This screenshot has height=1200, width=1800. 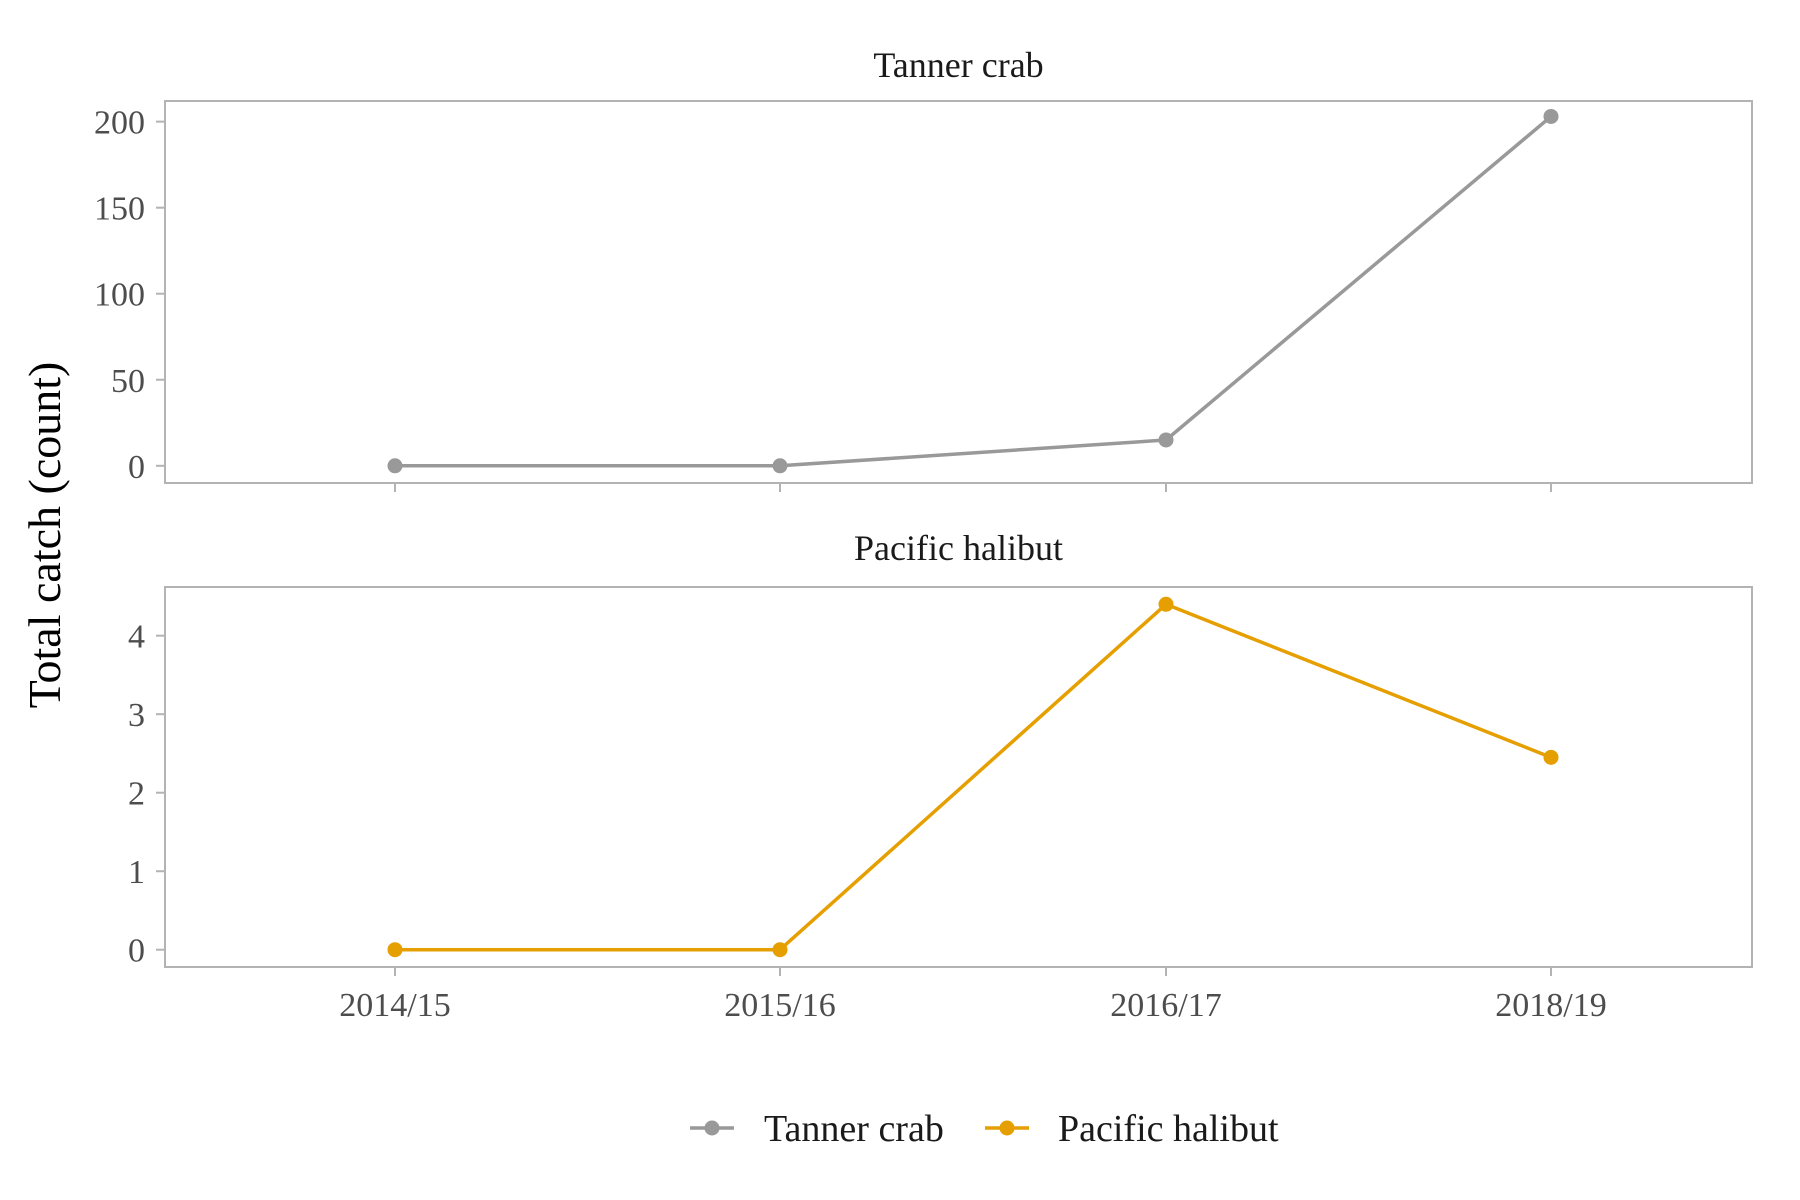 What do you see at coordinates (44, 535) in the screenshot?
I see `y-axis-title: Total catch (count)` at bounding box center [44, 535].